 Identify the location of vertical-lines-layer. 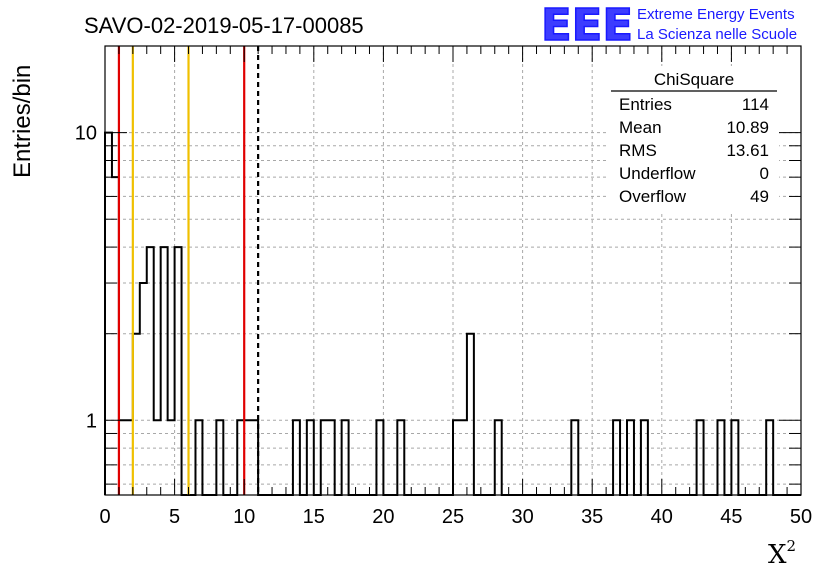
(188, 270).